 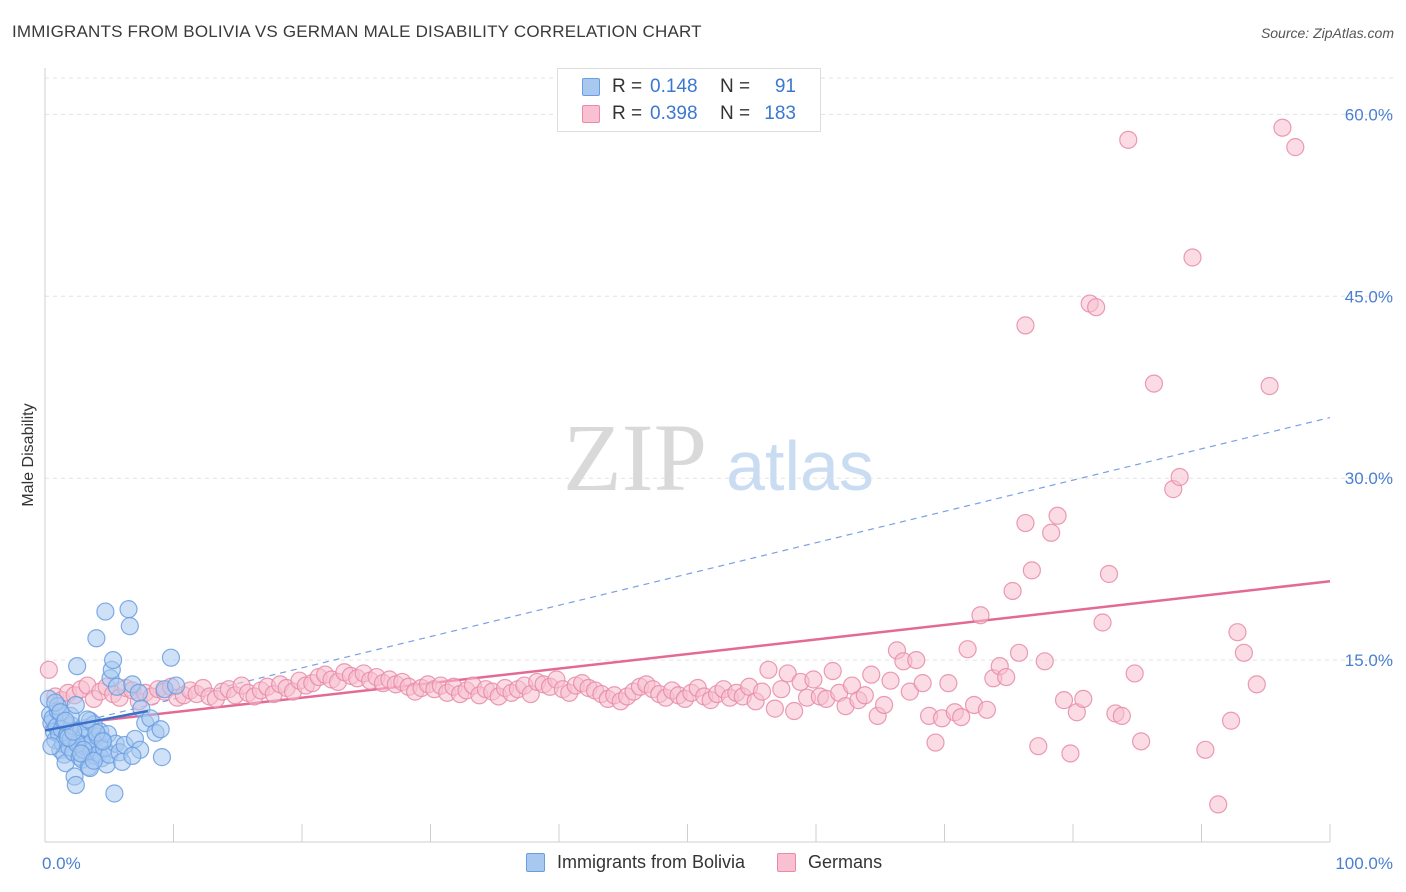 What do you see at coordinates (845, 862) in the screenshot?
I see `legend-label-germans: Germans` at bounding box center [845, 862].